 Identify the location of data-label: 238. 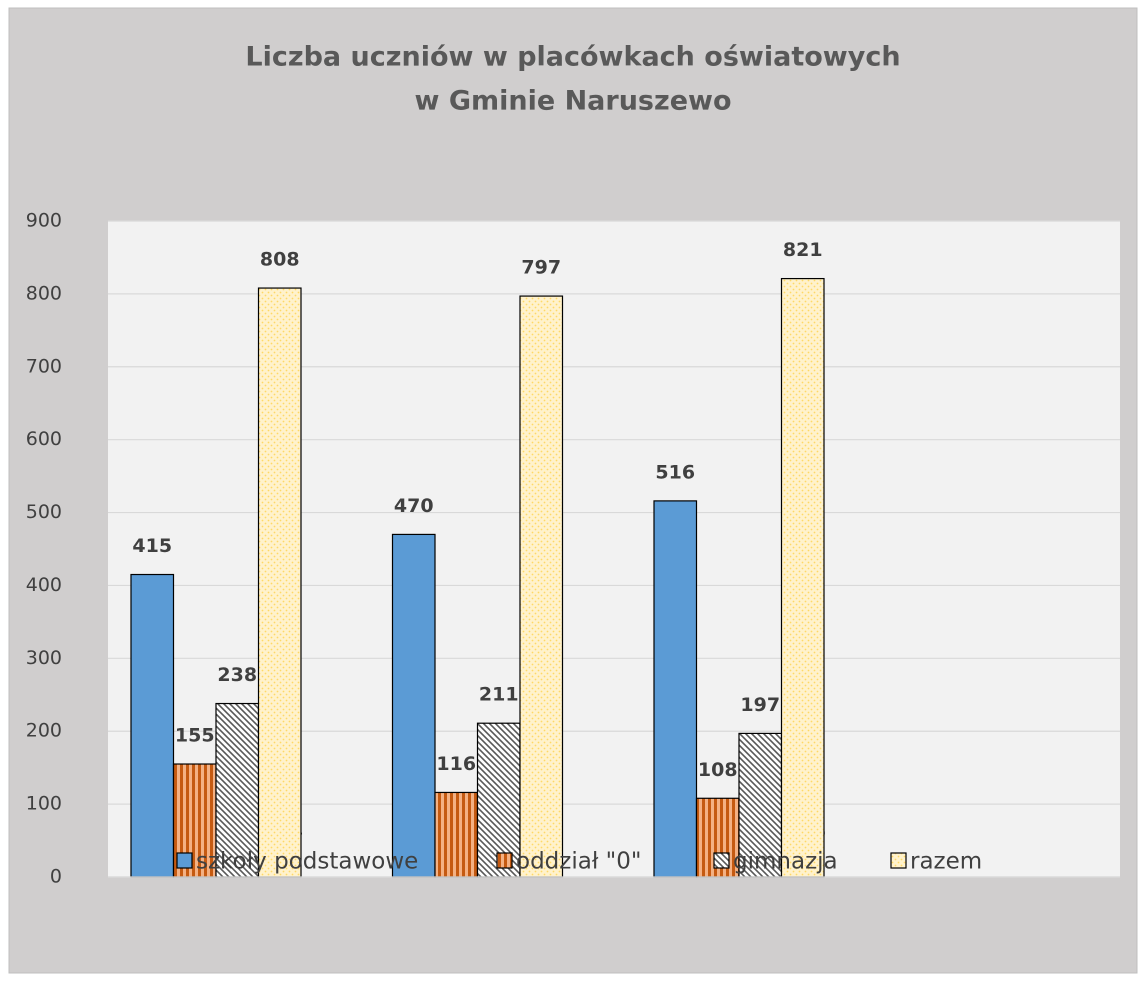
(237, 675).